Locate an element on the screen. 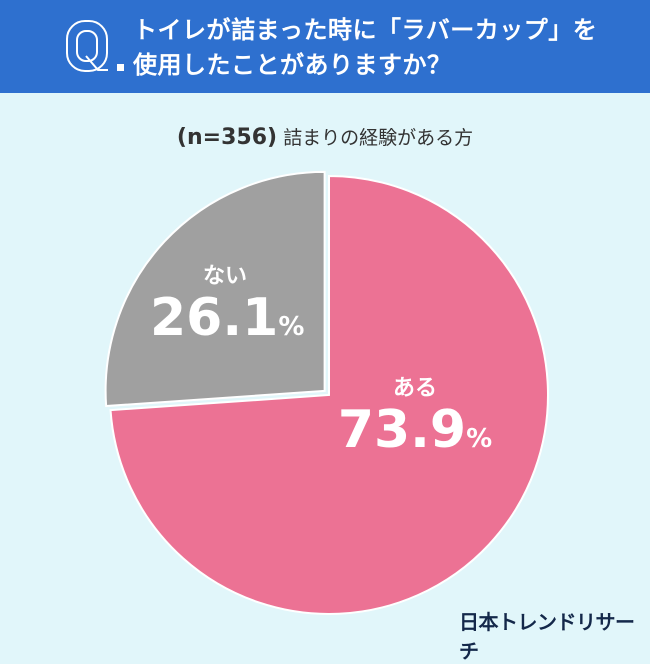  label-no: ない 26.1% is located at coordinates (227, 303).